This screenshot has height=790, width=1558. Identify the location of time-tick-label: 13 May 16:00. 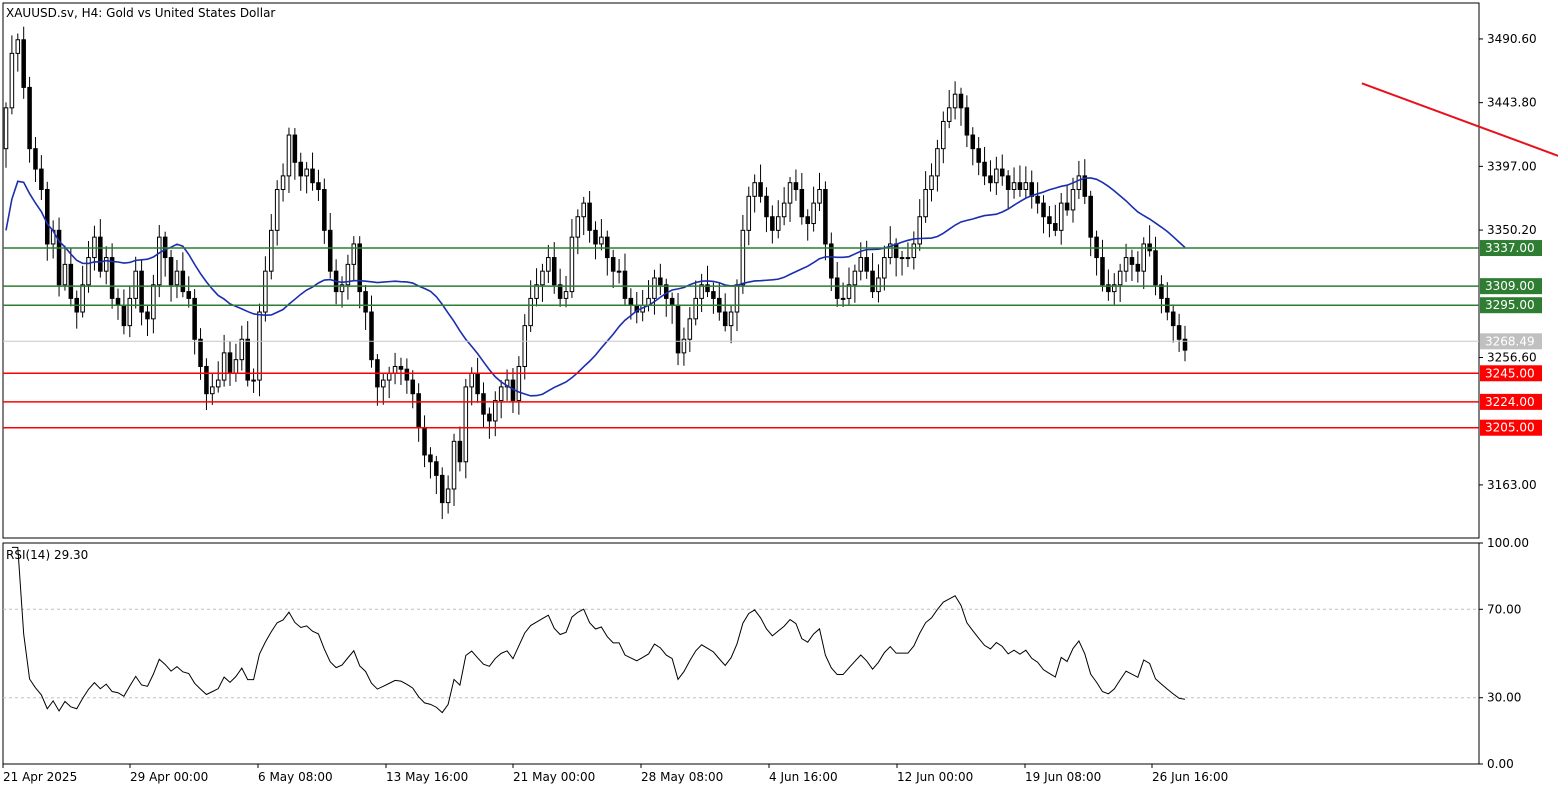
(427, 777).